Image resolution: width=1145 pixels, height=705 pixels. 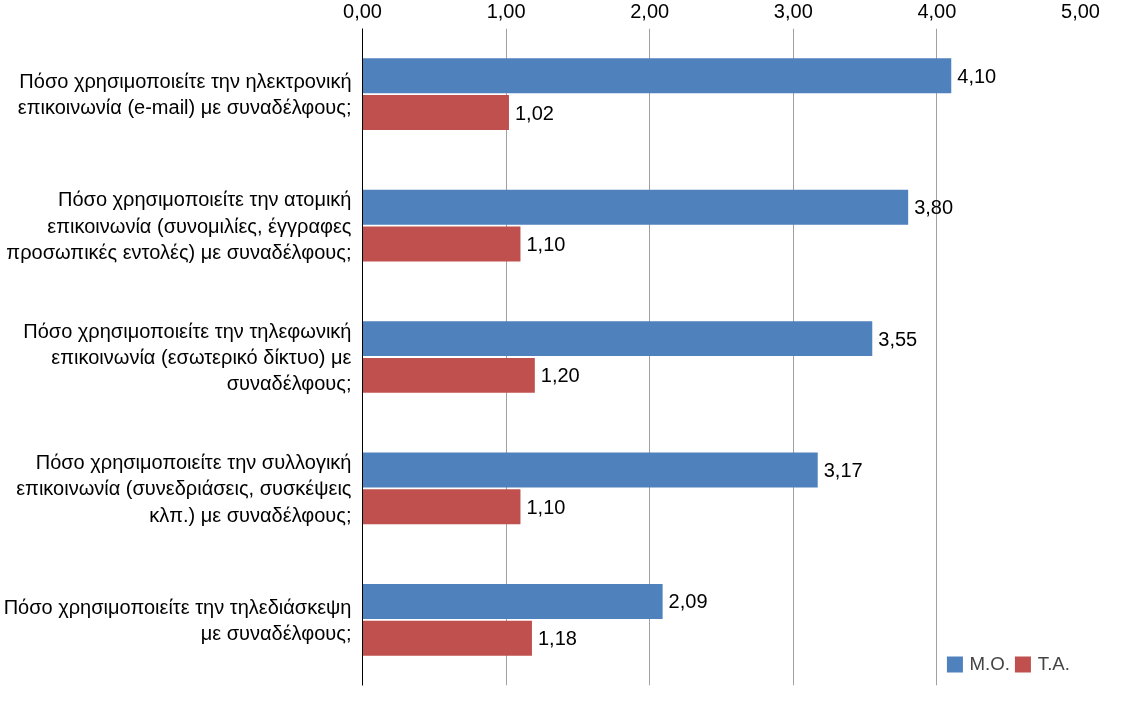 I want to click on x-tick-label: 1,00, so click(x=506, y=11).